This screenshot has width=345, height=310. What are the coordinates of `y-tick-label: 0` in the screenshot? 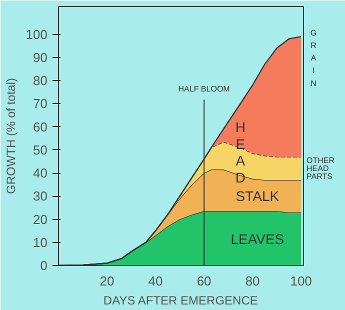 It's located at (44, 265).